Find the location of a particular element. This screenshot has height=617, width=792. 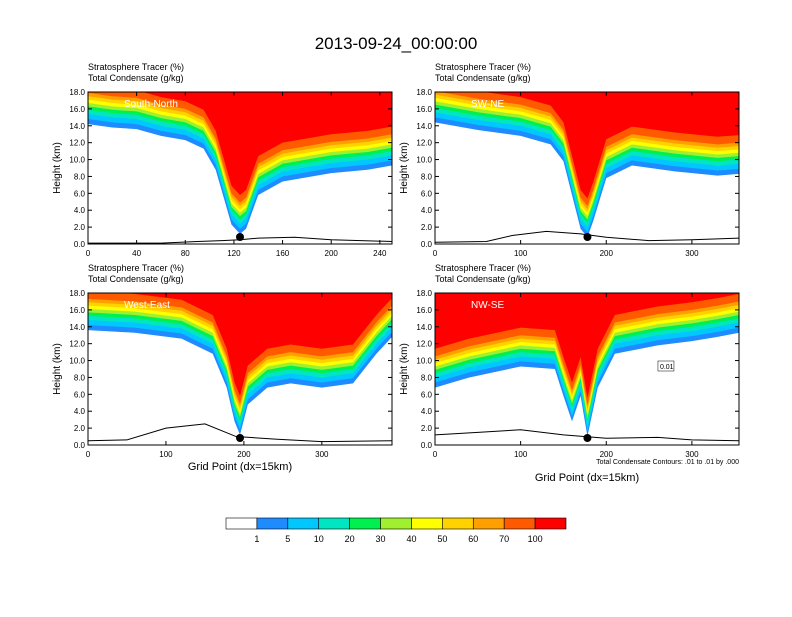

colorbar-label: 60 is located at coordinates (473, 539).